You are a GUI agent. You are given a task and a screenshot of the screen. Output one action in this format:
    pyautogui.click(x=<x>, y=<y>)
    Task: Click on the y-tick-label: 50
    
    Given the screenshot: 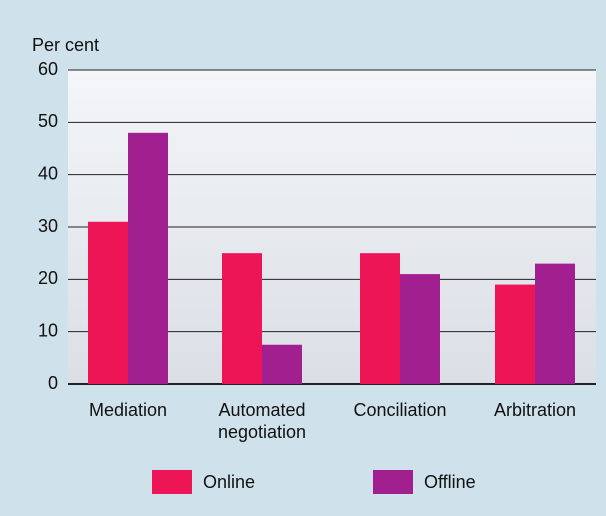 What is the action you would take?
    pyautogui.click(x=48, y=121)
    